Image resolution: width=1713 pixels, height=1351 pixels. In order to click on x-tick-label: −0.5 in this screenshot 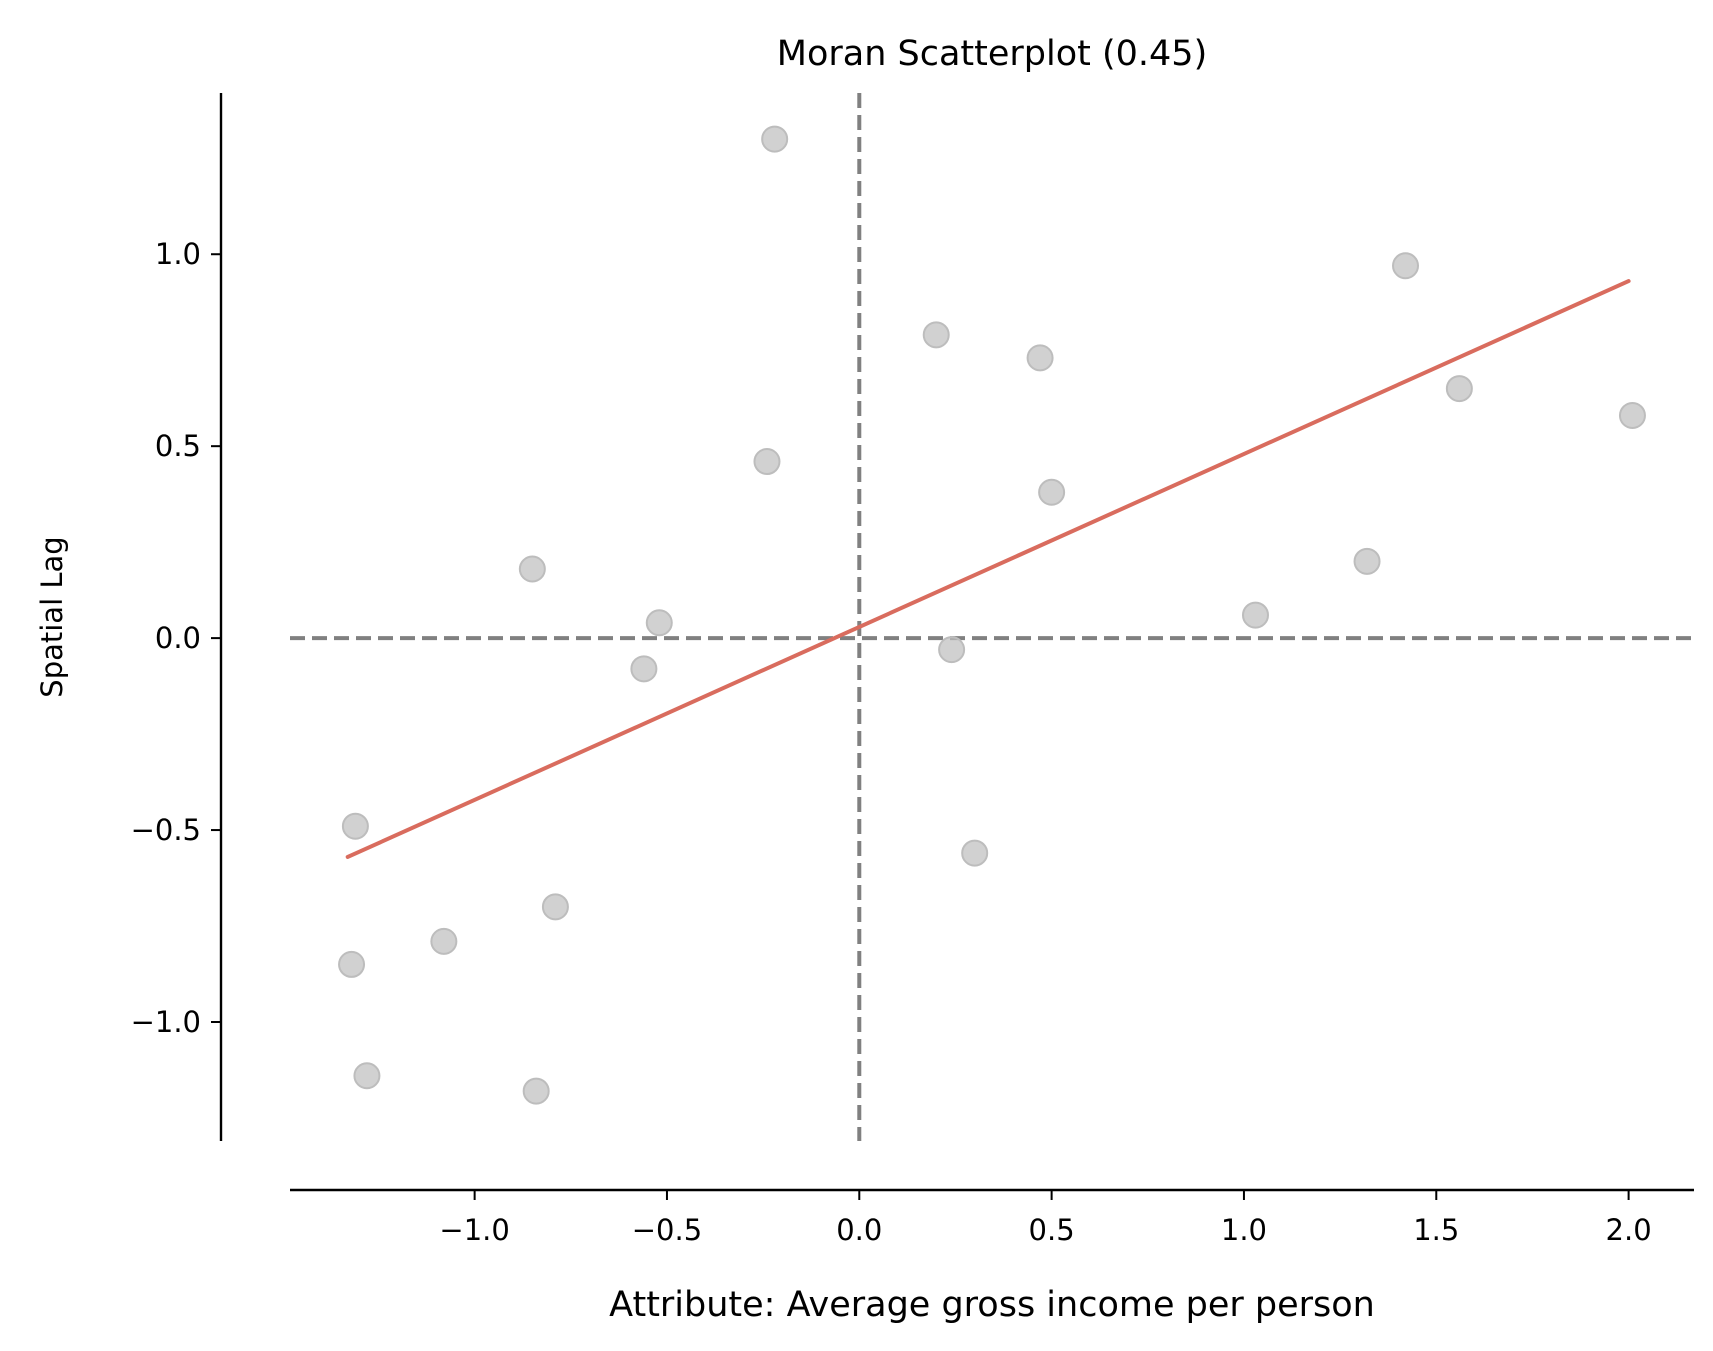, I will do `click(667, 1230)`.